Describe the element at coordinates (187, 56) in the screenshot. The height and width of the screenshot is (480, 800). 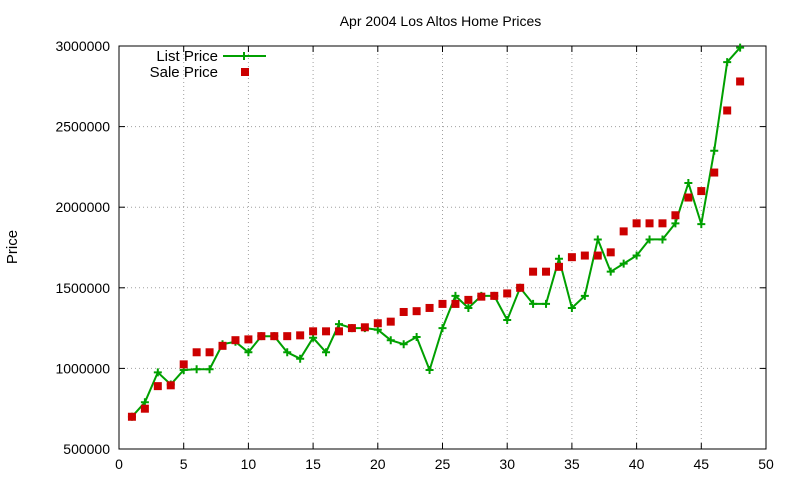
I see `legend-label-list-price: List Price` at that location.